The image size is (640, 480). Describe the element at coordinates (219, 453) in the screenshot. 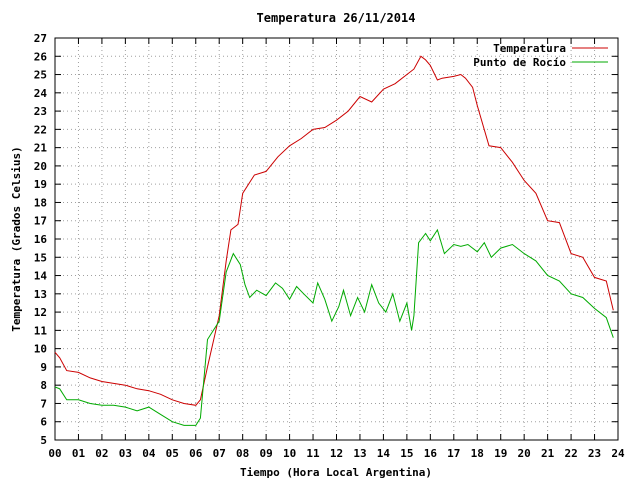

I see `x-tick-label: 07` at that location.